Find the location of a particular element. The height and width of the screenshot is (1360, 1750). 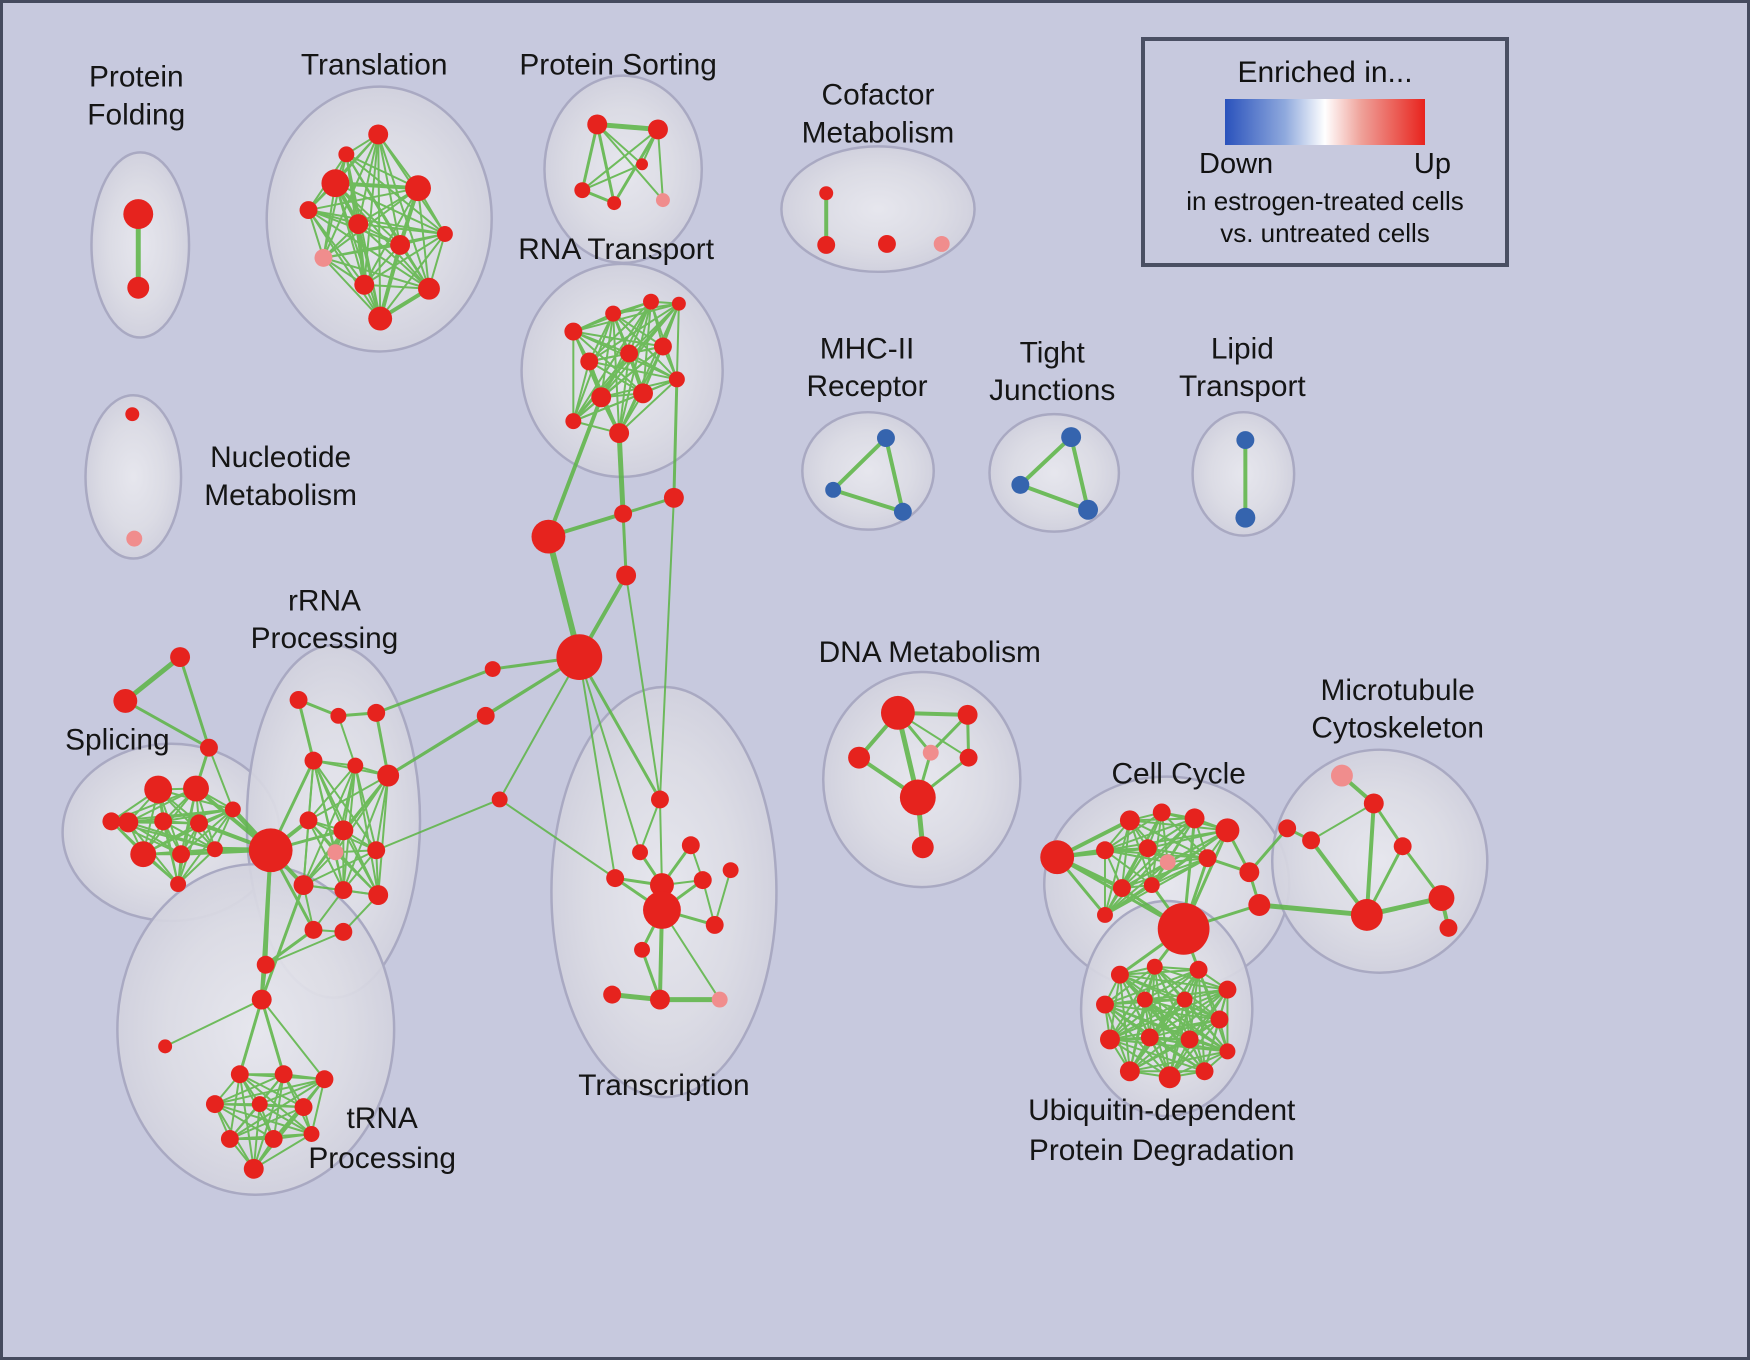

cluster-label-dna-metabolism: DNA Metabolism is located at coordinates (930, 652).